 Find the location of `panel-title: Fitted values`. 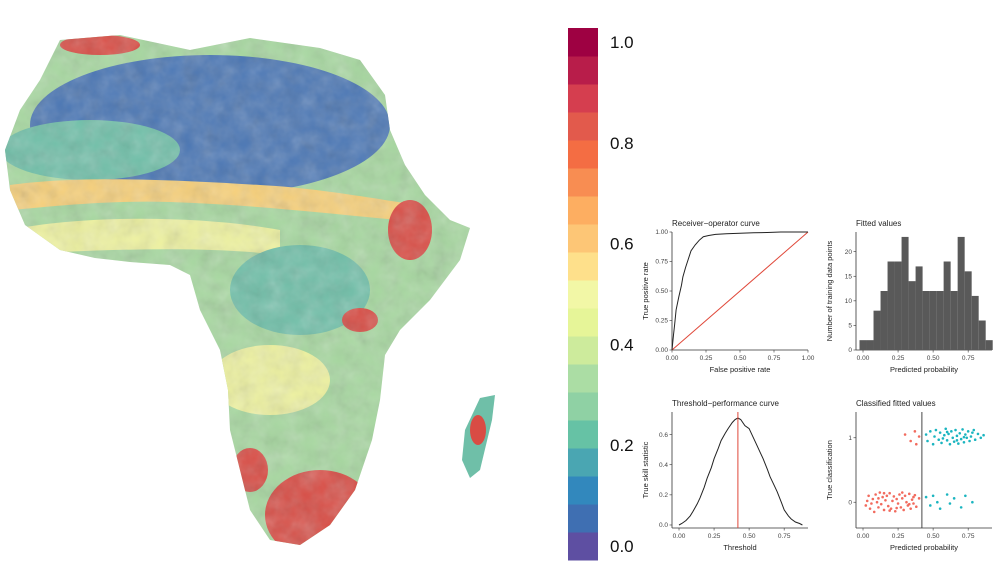

panel-title: Fitted values is located at coordinates (878, 223).